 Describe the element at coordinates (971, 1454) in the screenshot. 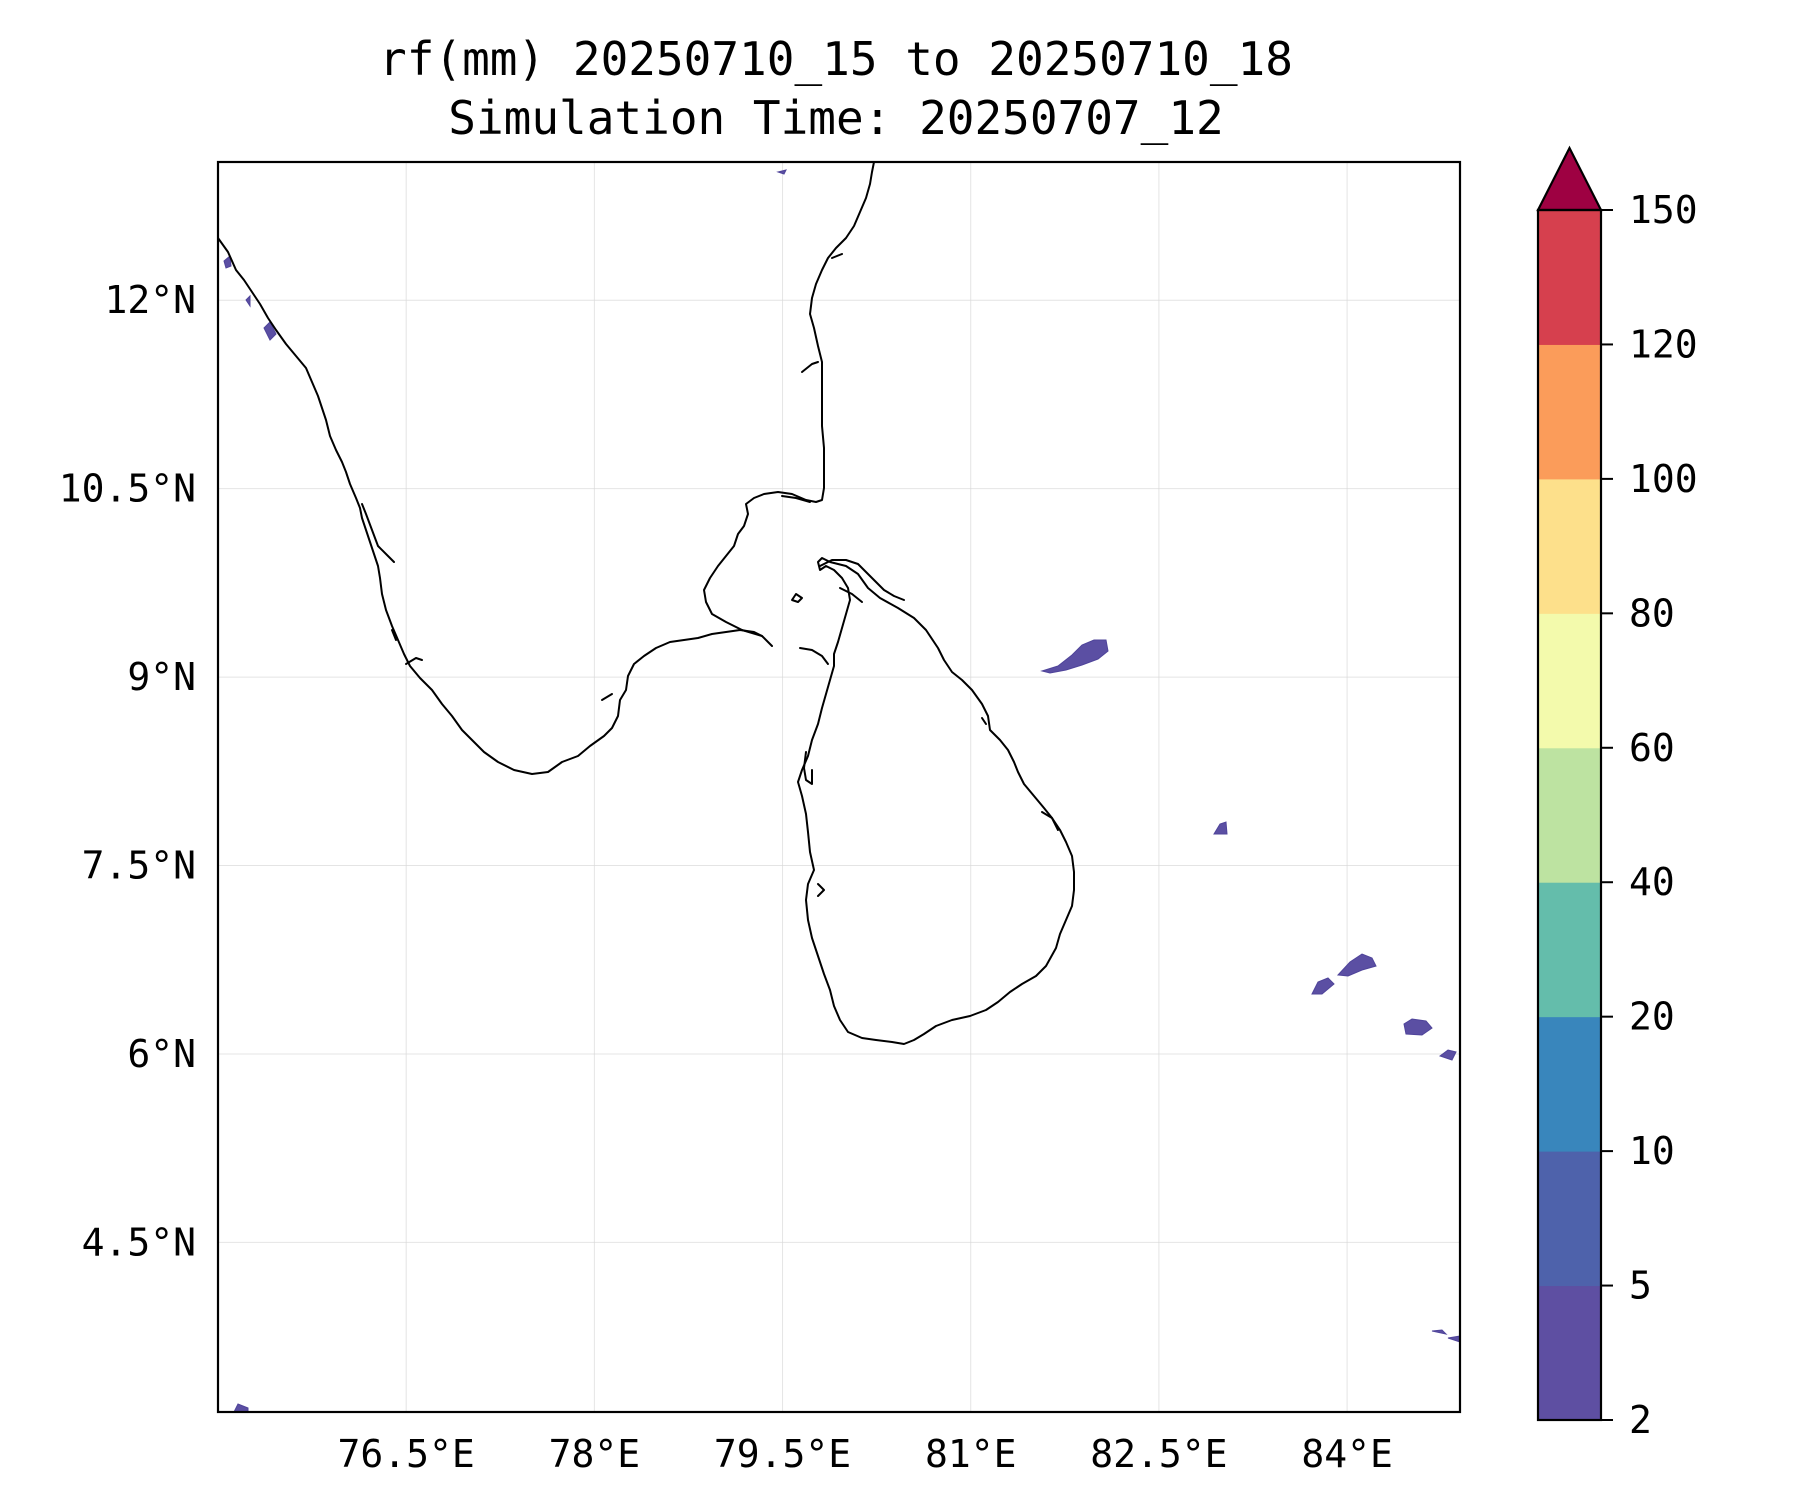

I see `x-tick-label: 81°E` at that location.